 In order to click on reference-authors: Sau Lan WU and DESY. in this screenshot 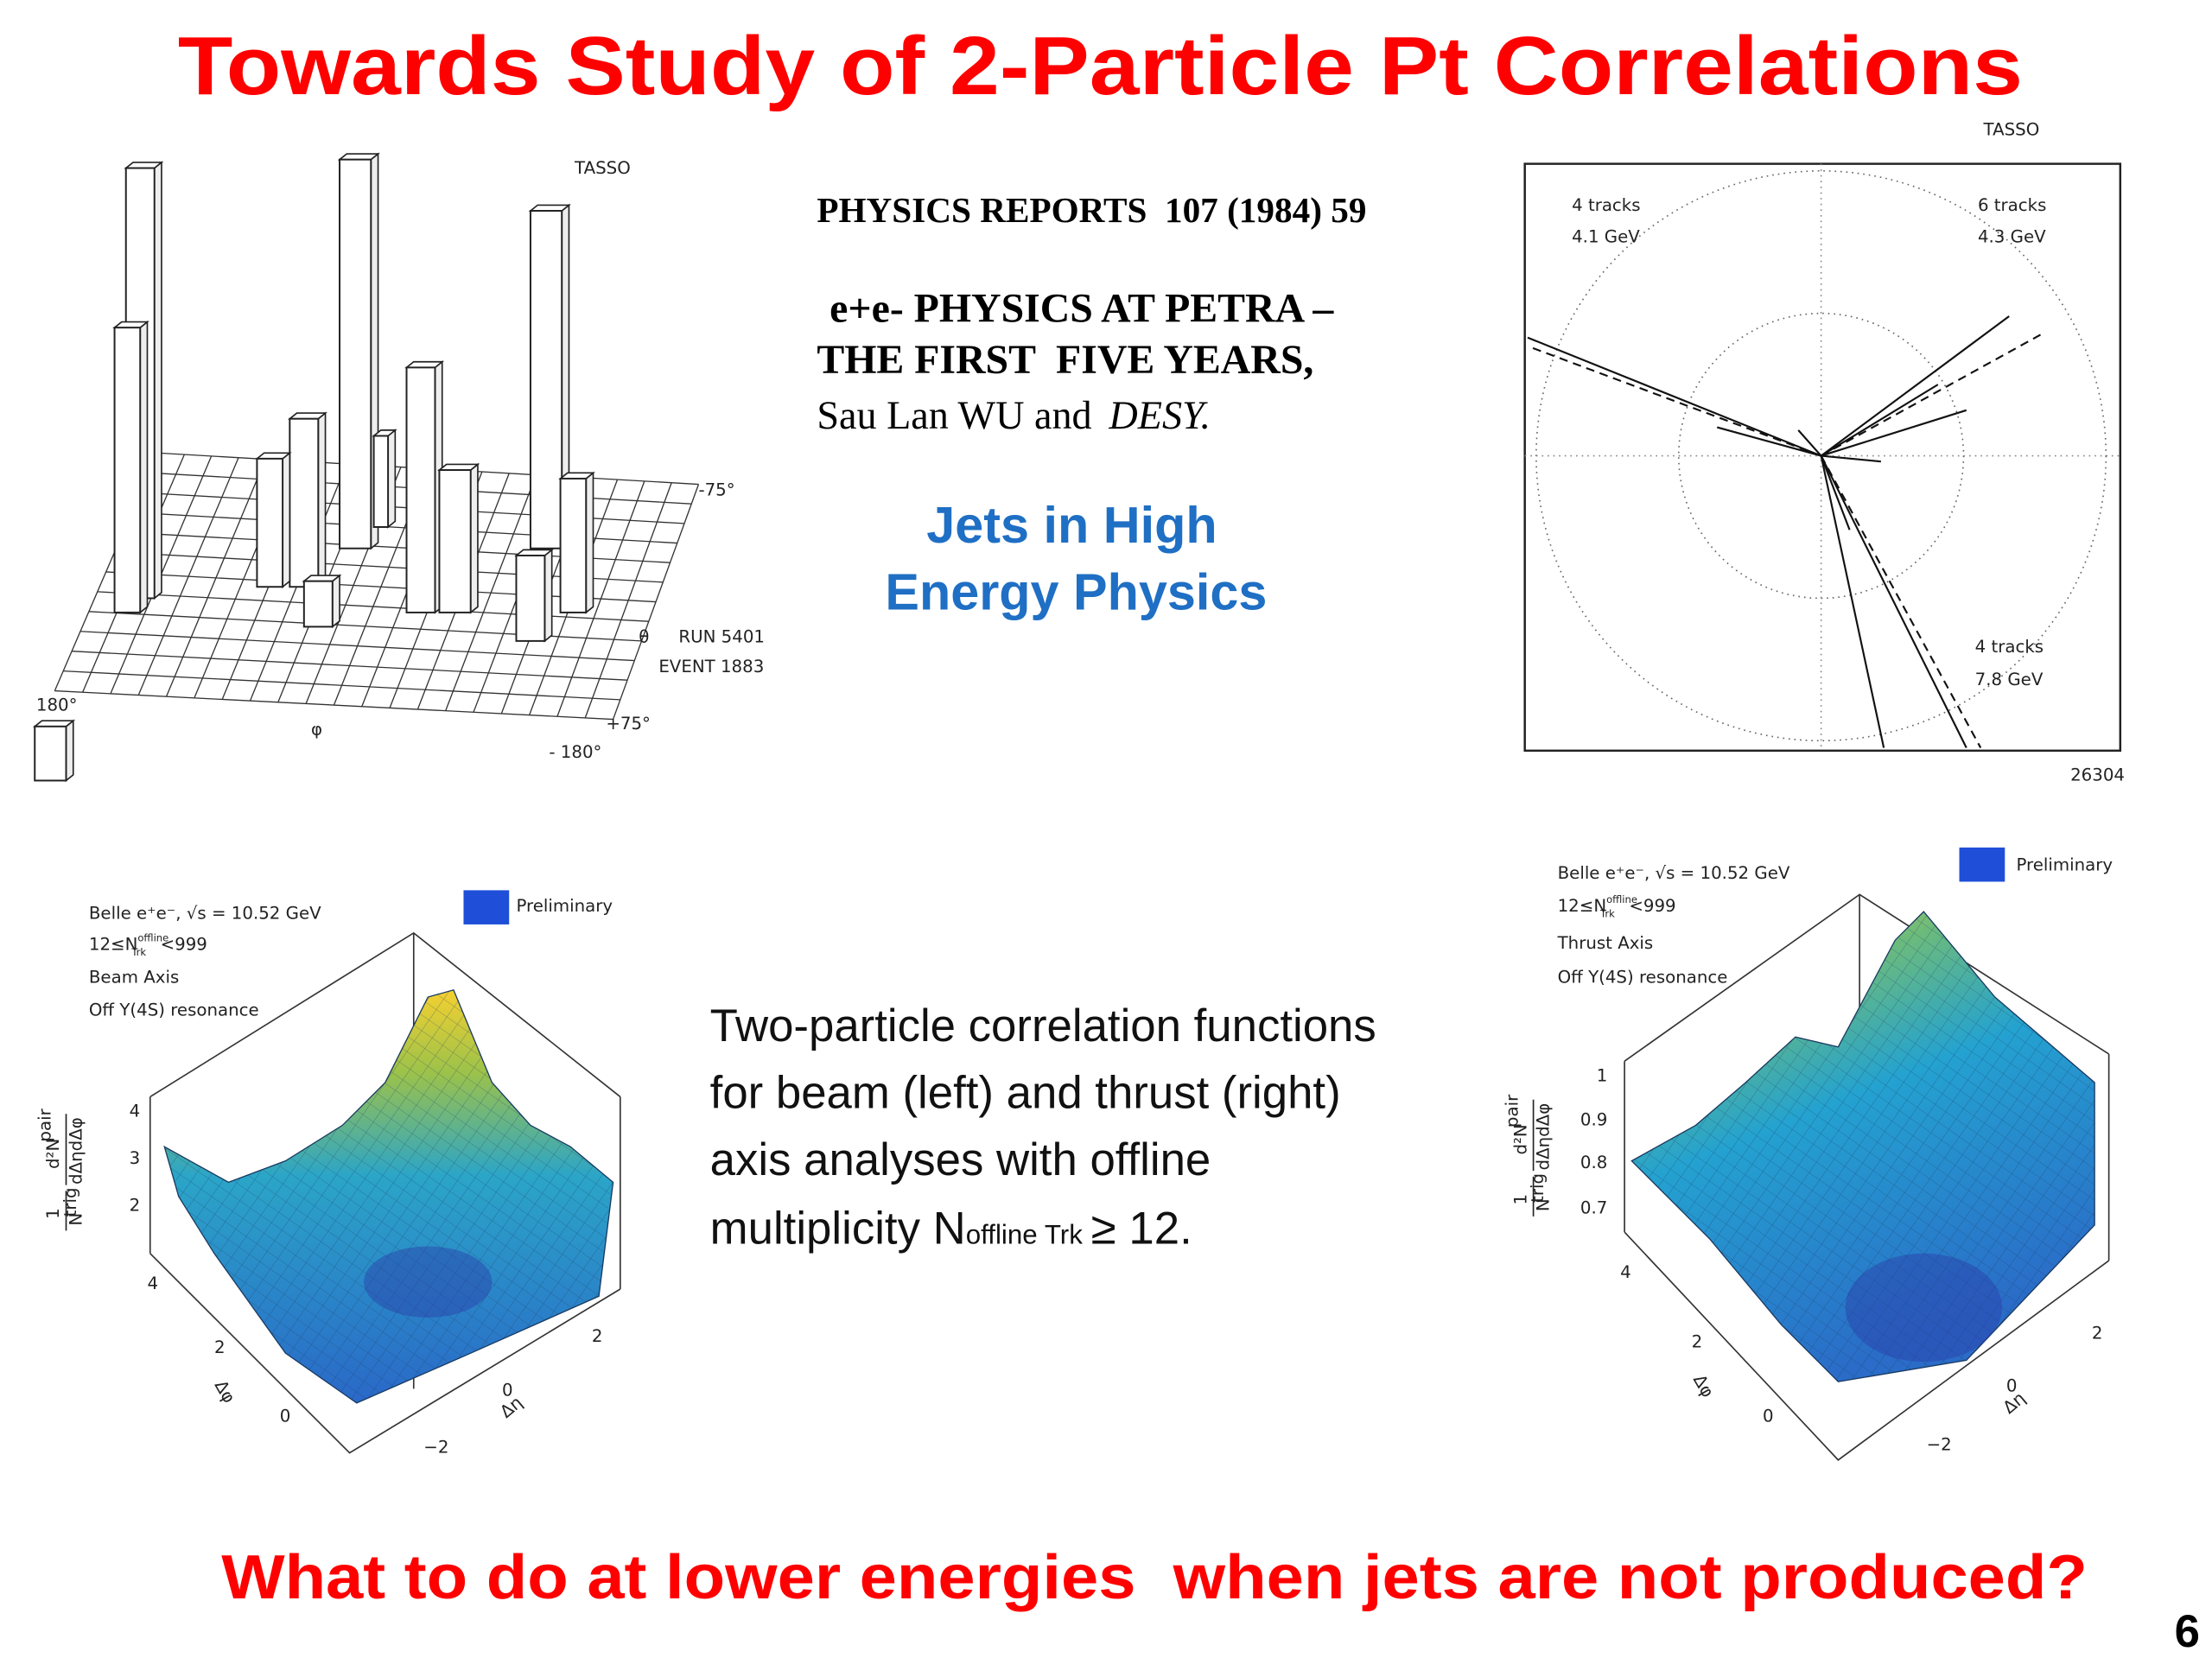, I will do `click(1014, 415)`.